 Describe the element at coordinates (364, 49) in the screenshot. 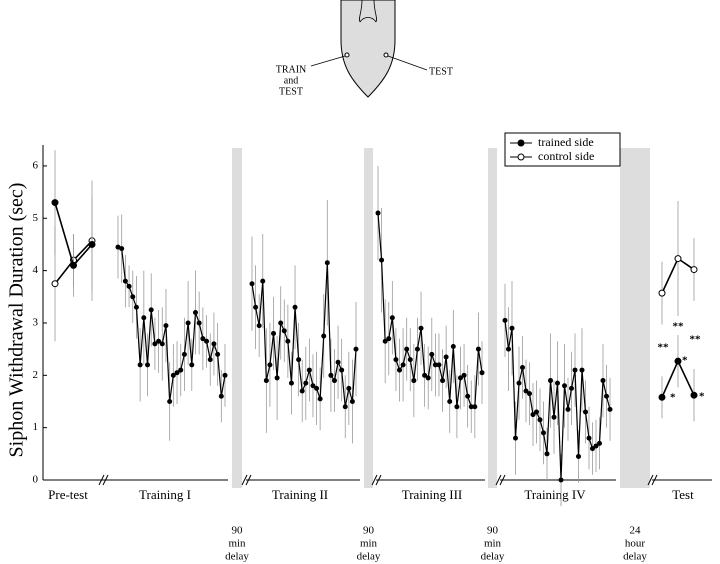

I see `siphon-diagram: TRAIN and TEST TEST` at that location.